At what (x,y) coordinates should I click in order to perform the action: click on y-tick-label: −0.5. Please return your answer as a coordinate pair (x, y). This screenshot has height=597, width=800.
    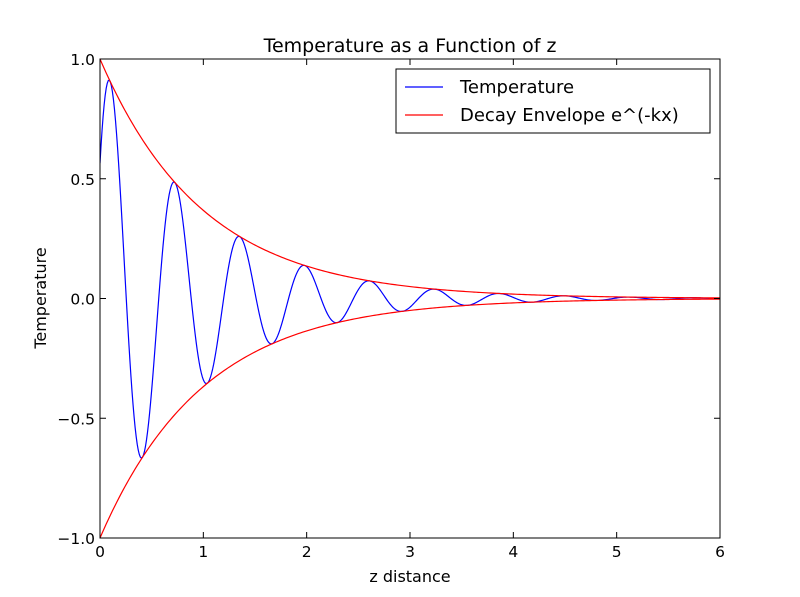
    Looking at the image, I should click on (76, 419).